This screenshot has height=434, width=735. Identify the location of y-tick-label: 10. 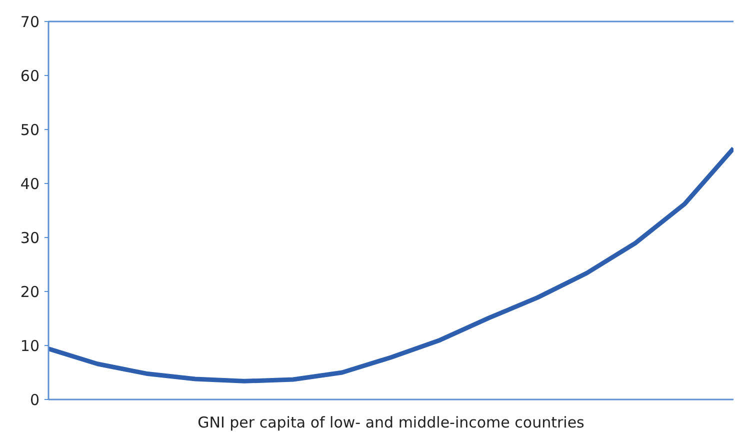
(30, 346).